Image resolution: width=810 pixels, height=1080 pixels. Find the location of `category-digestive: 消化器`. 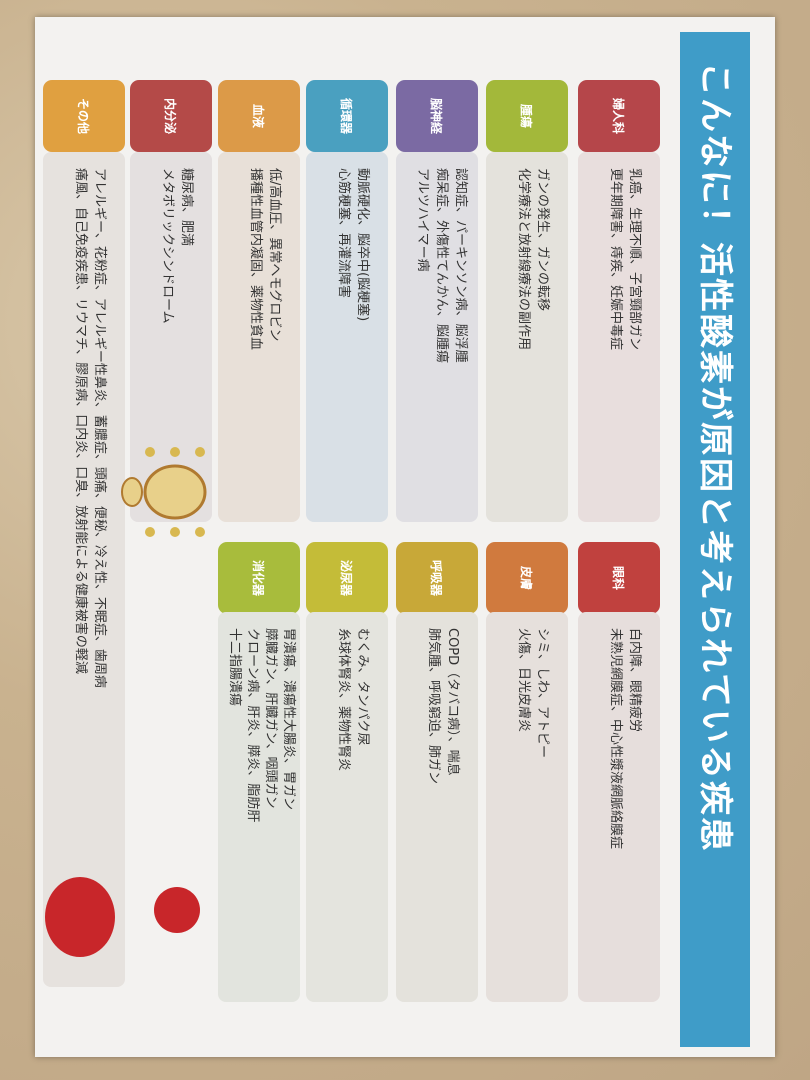

category-digestive: 消化器 is located at coordinates (259, 578).